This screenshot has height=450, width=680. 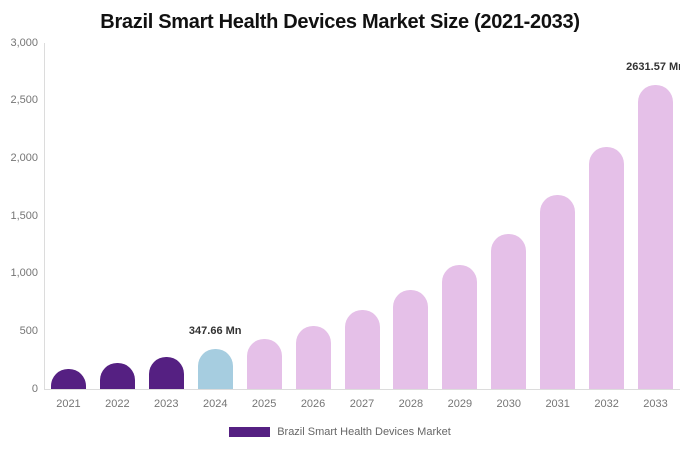 I want to click on bar-2032, so click(x=607, y=267).